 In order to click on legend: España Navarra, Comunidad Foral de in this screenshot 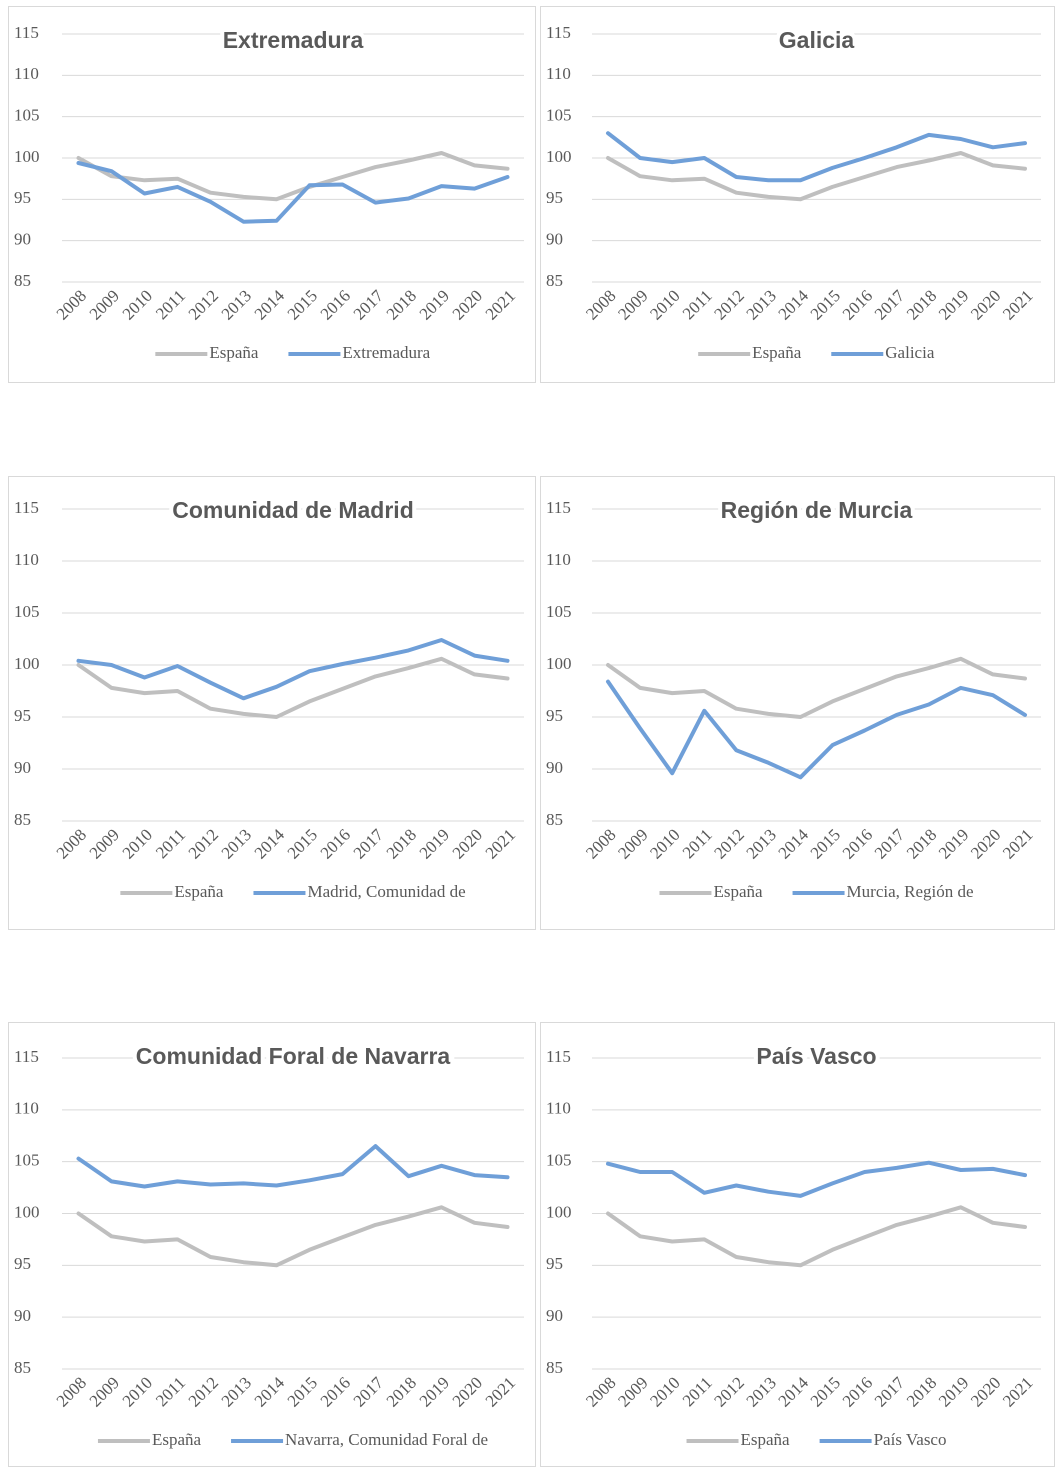, I will do `click(292, 1439)`.